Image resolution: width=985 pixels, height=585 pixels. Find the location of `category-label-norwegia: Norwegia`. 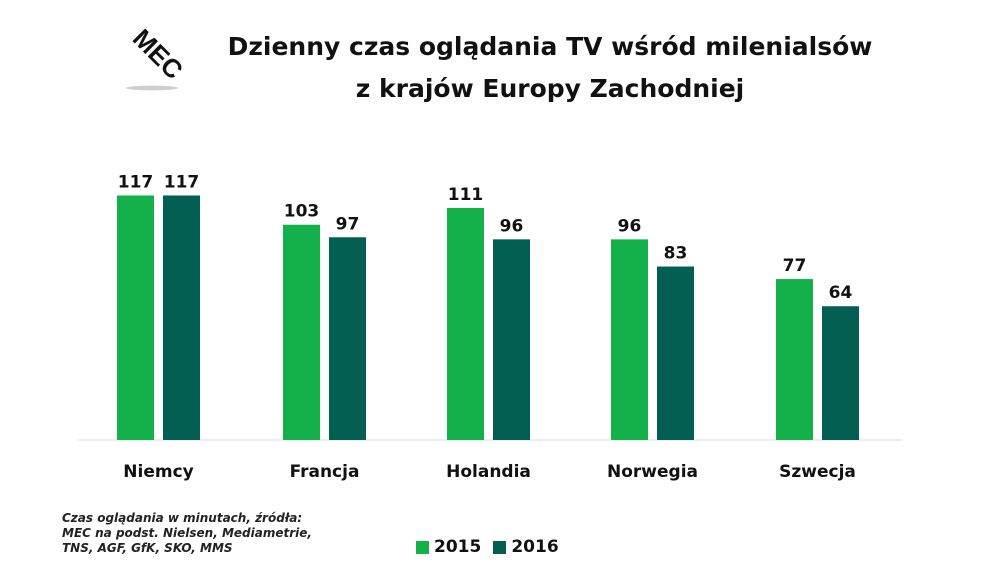

category-label-norwegia: Norwegia is located at coordinates (652, 472).